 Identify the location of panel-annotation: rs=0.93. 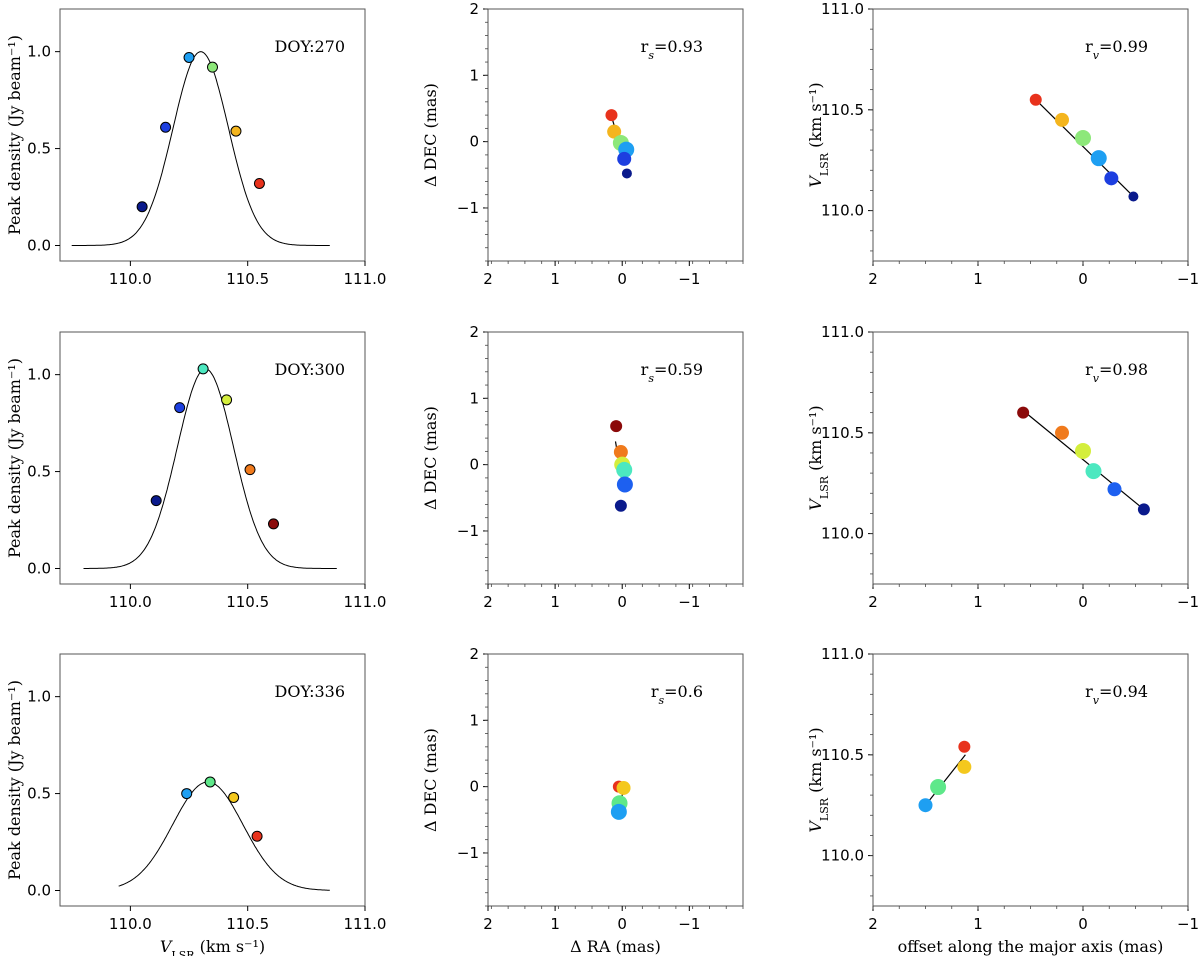
(672, 49).